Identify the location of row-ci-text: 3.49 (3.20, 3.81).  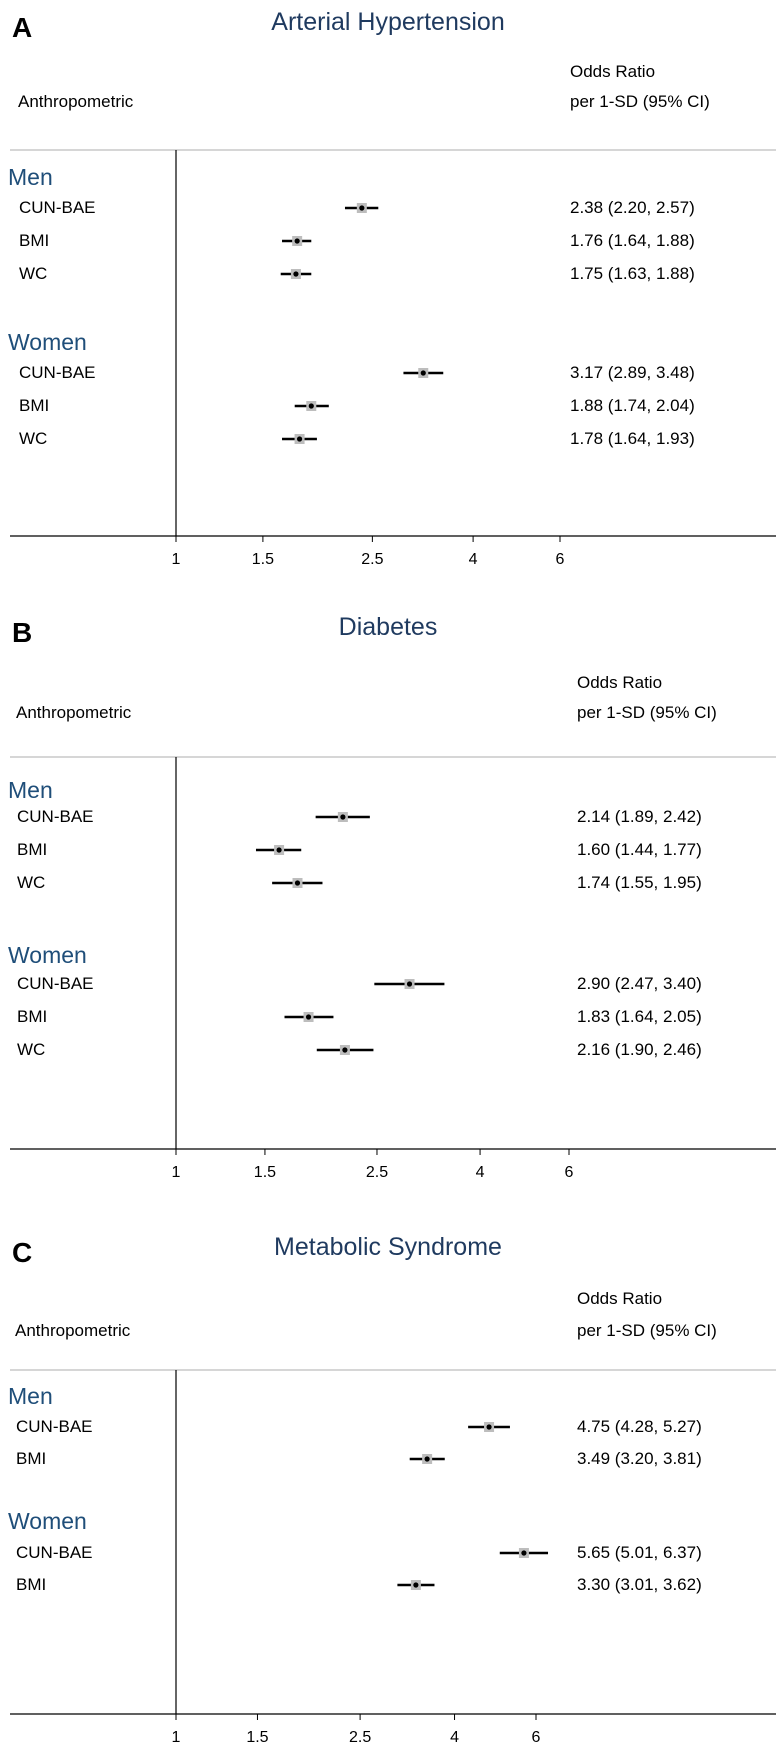
(639, 1458).